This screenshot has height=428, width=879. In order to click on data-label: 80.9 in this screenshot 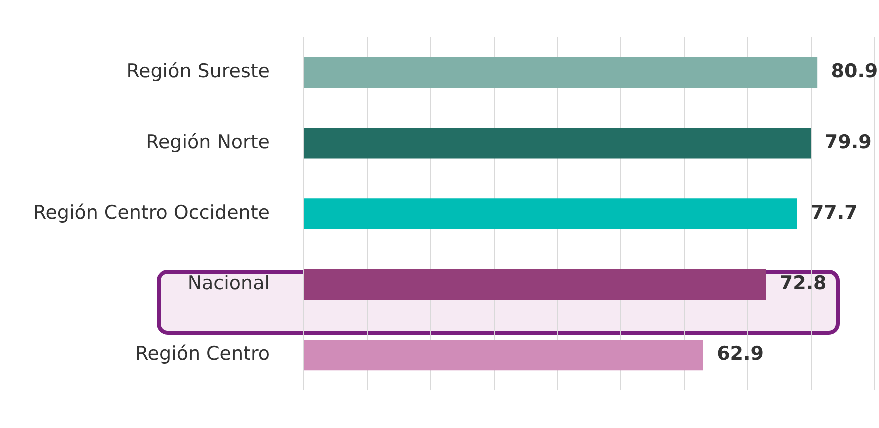, I will do `click(854, 71)`.